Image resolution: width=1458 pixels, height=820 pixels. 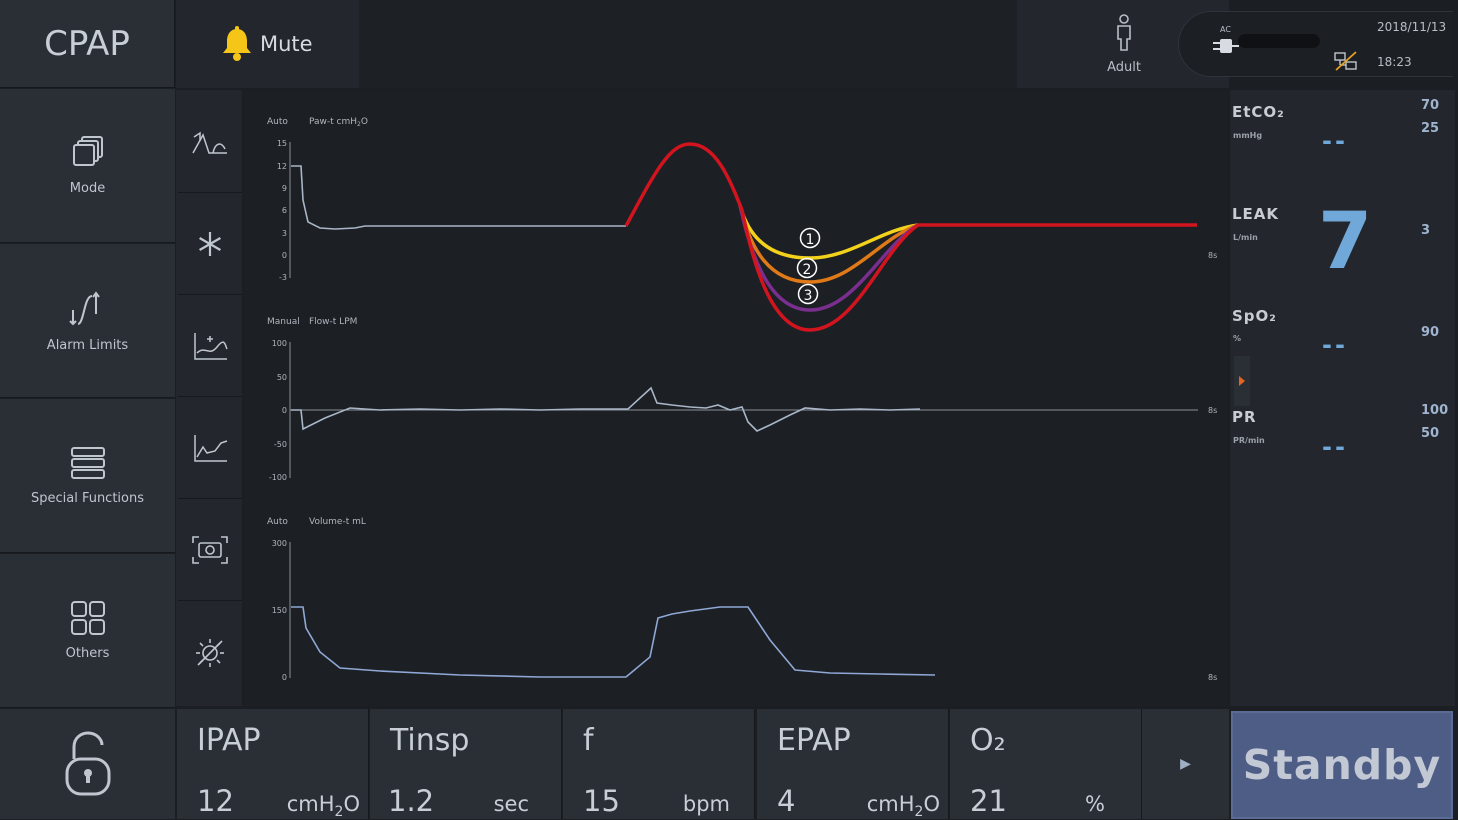 I want to click on freeze-button, so click(x=210, y=244).